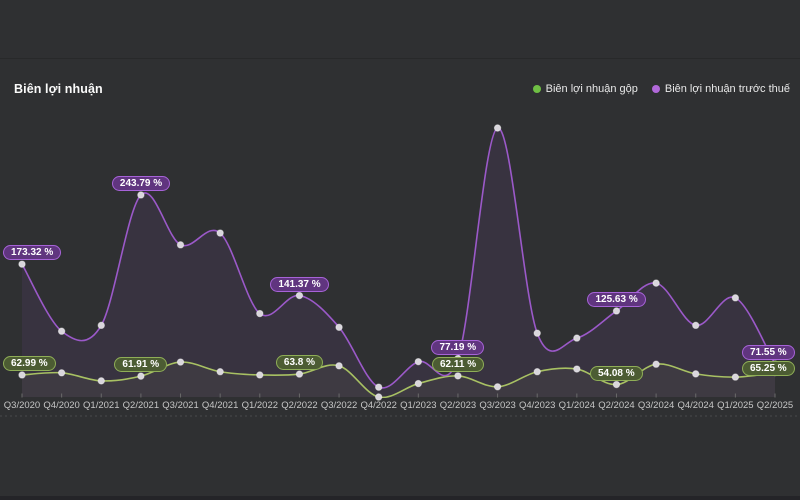 The width and height of the screenshot is (800, 500). I want to click on x-axis-label: Q2/2024, so click(616, 405).